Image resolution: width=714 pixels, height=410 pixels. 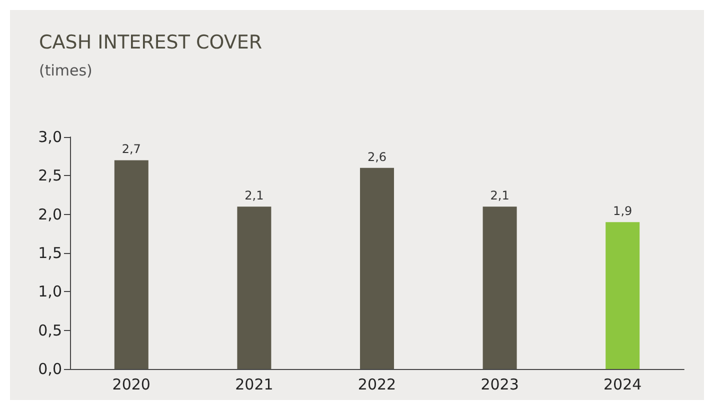 I want to click on x-tick-label: 2023, so click(x=499, y=385).